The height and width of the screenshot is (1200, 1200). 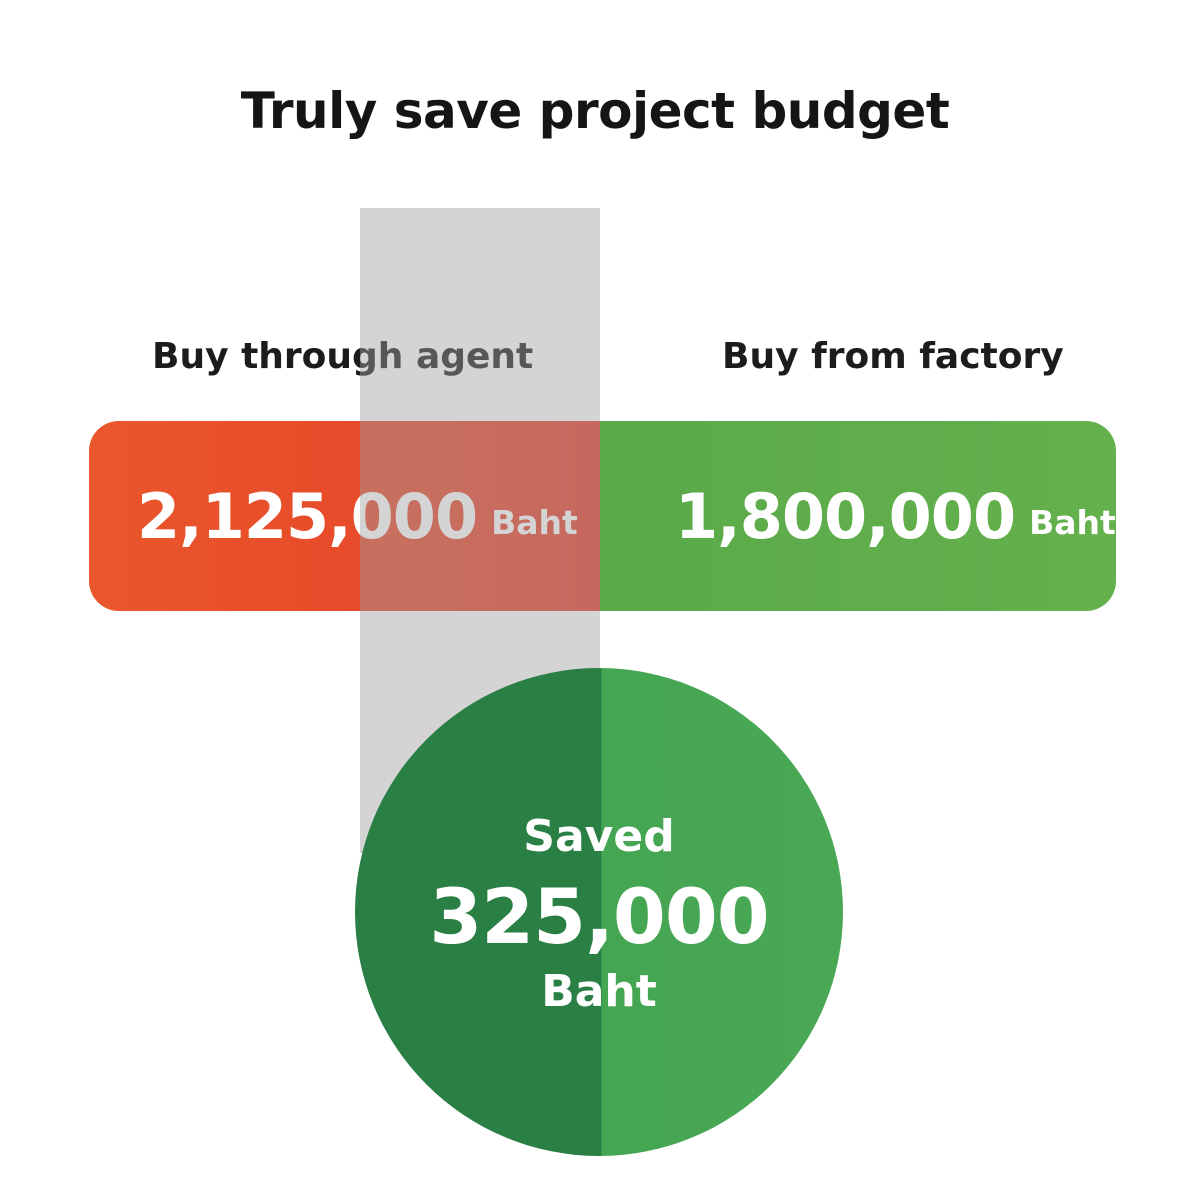 I want to click on factory-price-amount: 1,800,000, so click(x=845, y=516).